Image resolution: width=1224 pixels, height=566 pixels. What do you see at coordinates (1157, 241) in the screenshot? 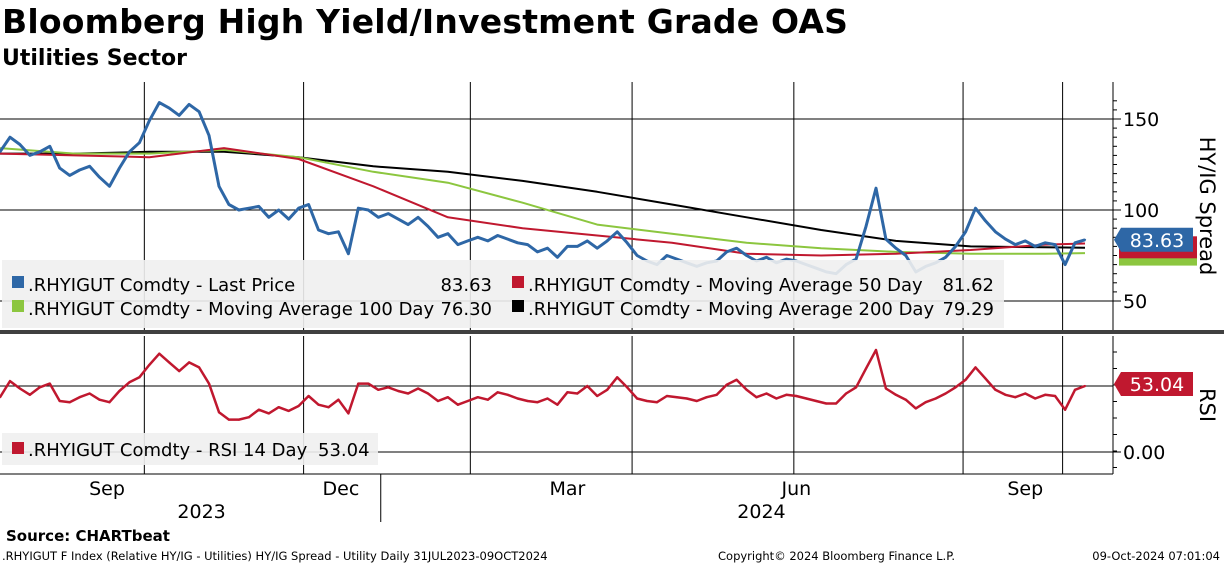
I see `last-price-value-label: 83.63` at bounding box center [1157, 241].